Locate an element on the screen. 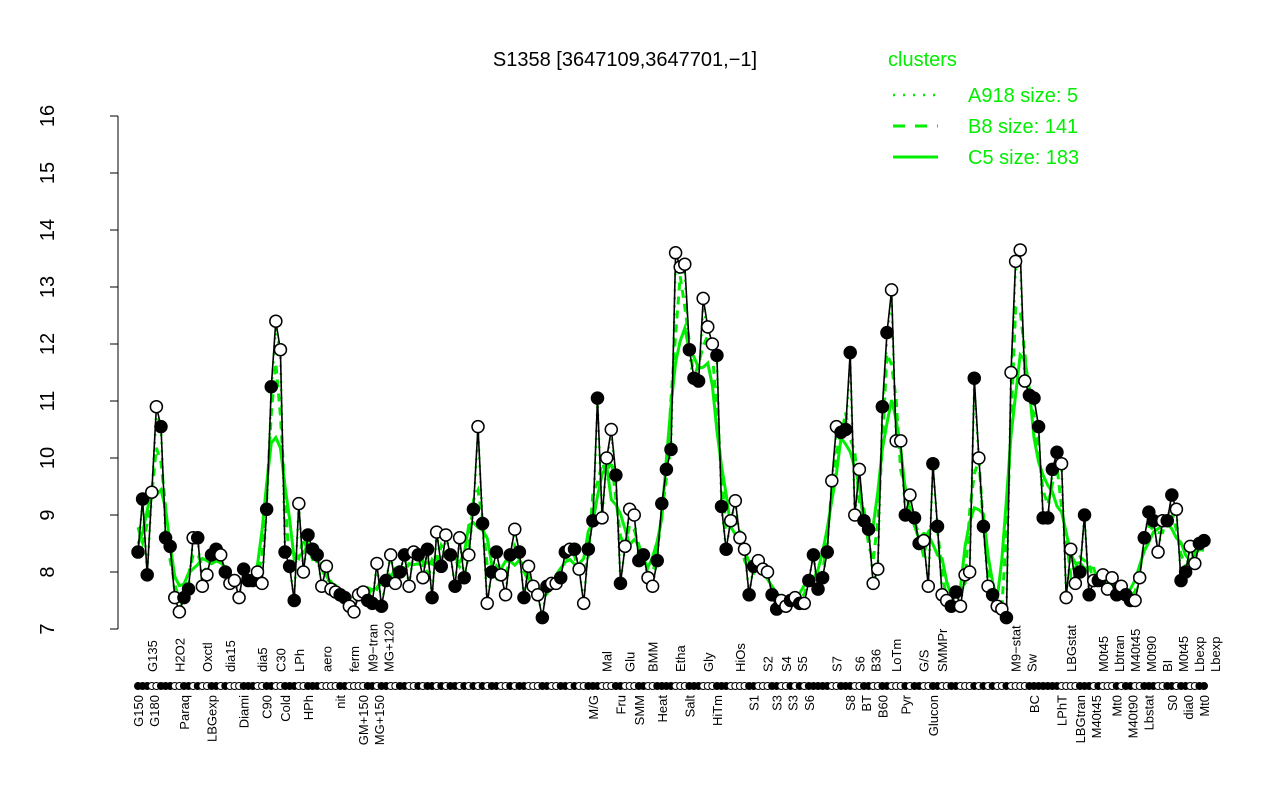  x-tick-label: BT is located at coordinates (866, 703).